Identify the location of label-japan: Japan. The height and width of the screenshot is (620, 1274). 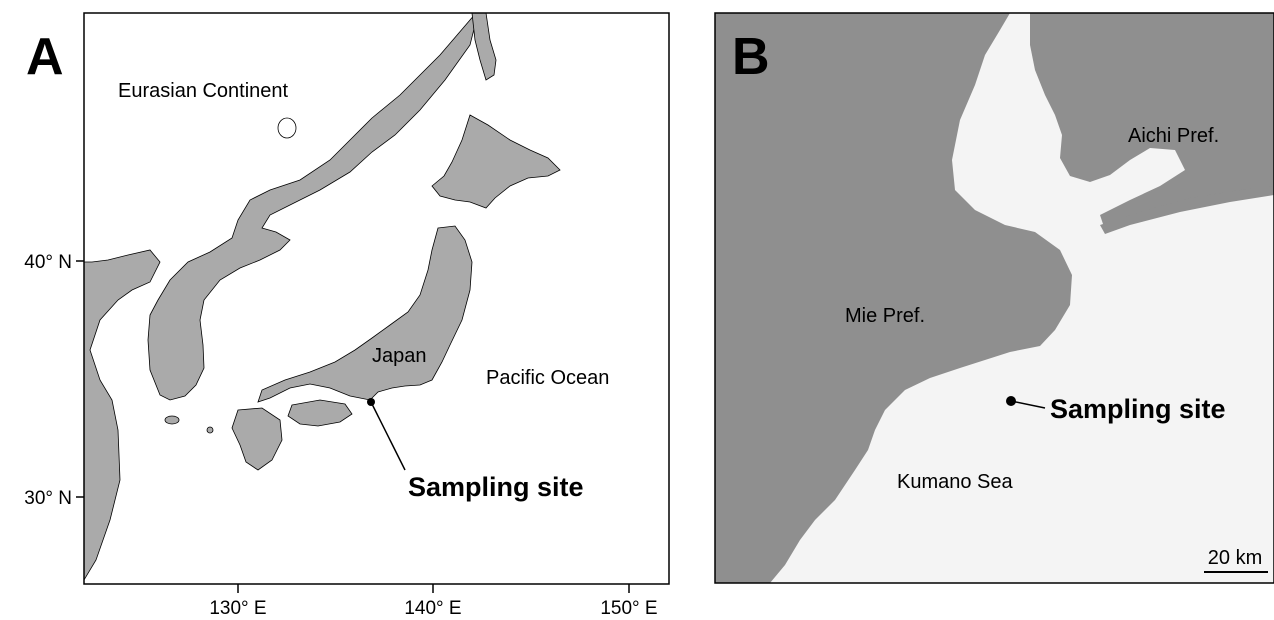
(399, 356).